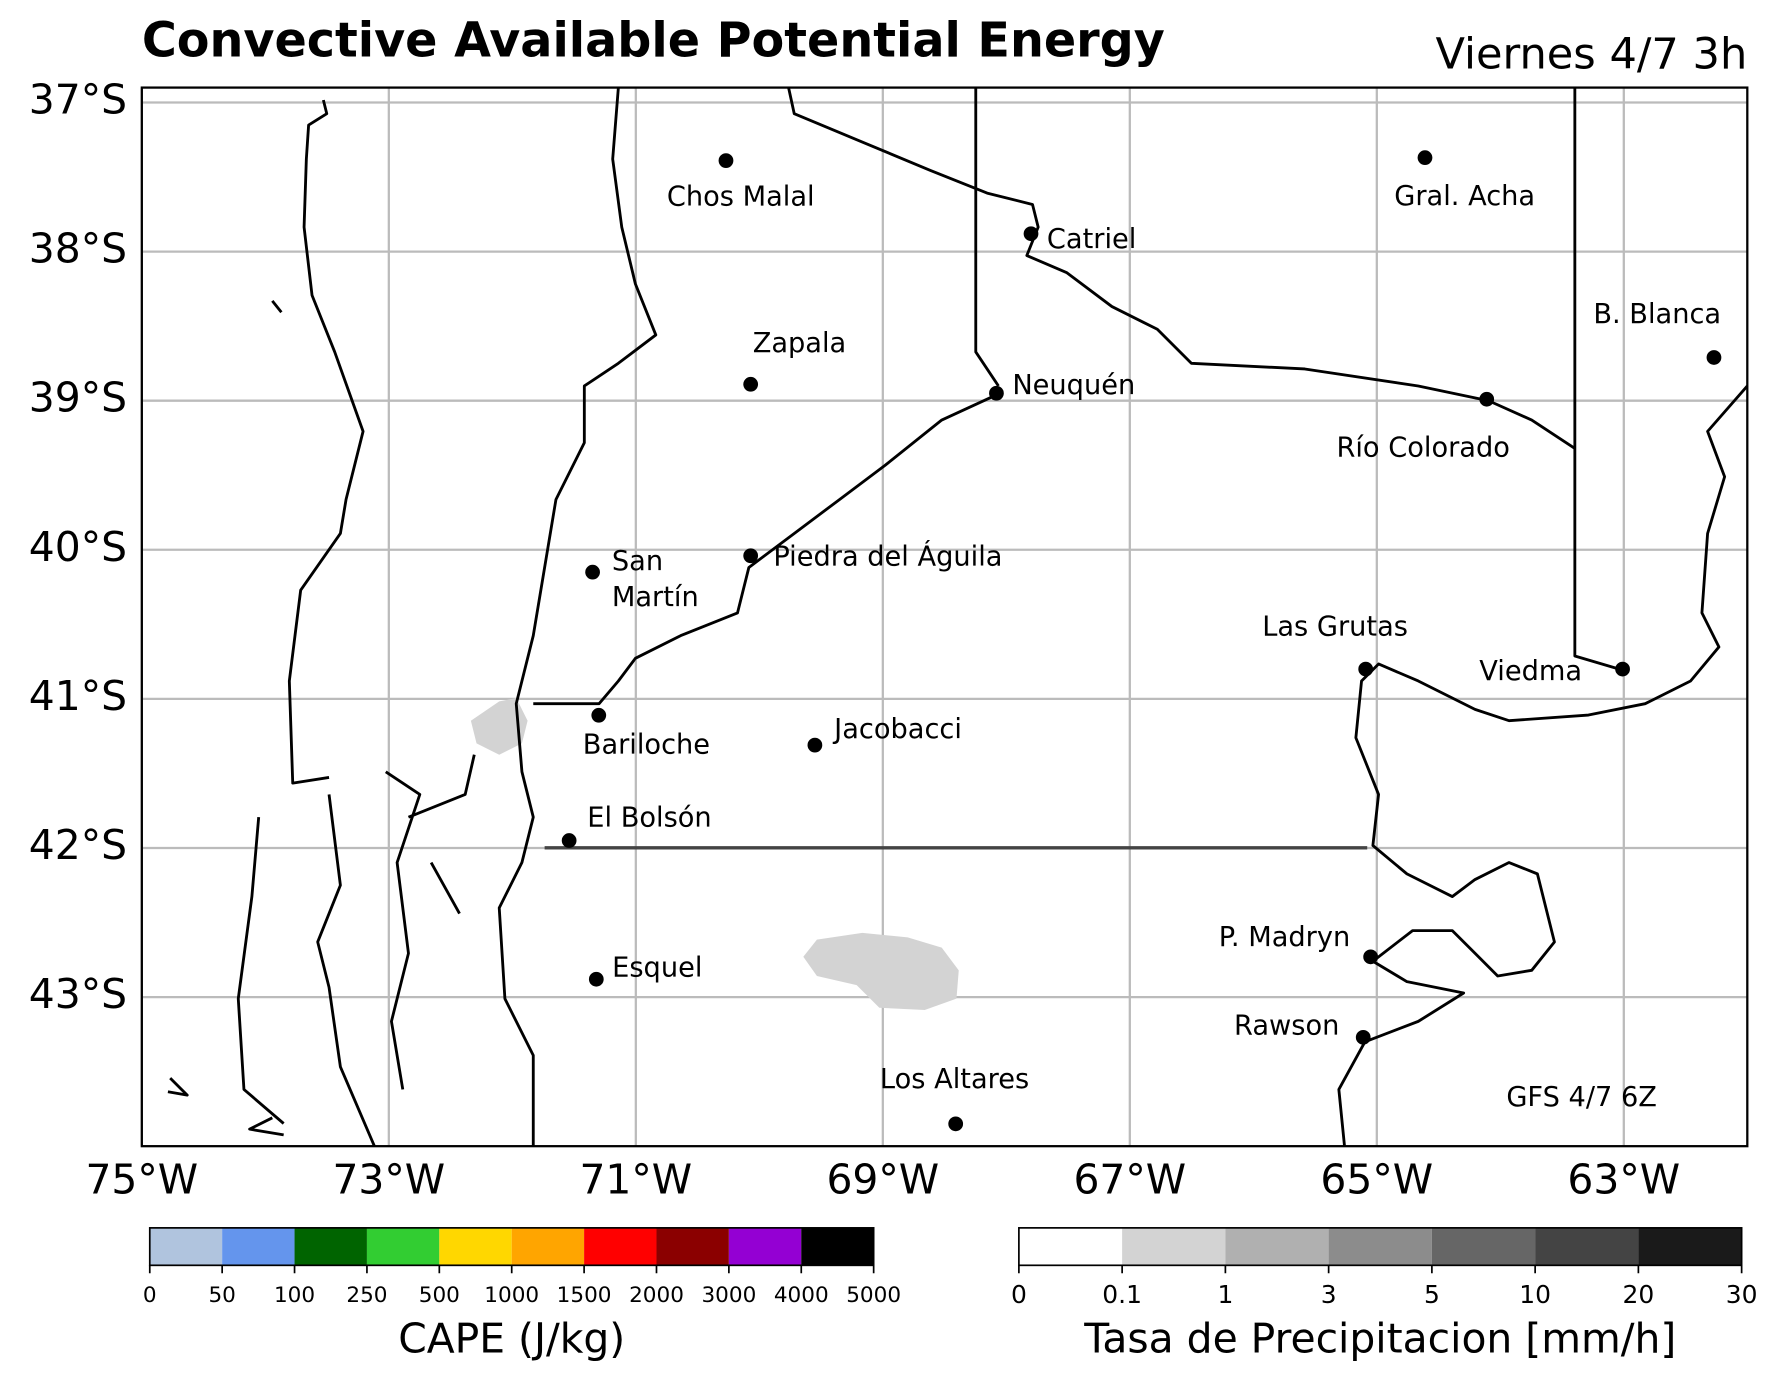  Describe the element at coordinates (141, 1179) in the screenshot. I see `x-tick-label: 75°W` at that location.